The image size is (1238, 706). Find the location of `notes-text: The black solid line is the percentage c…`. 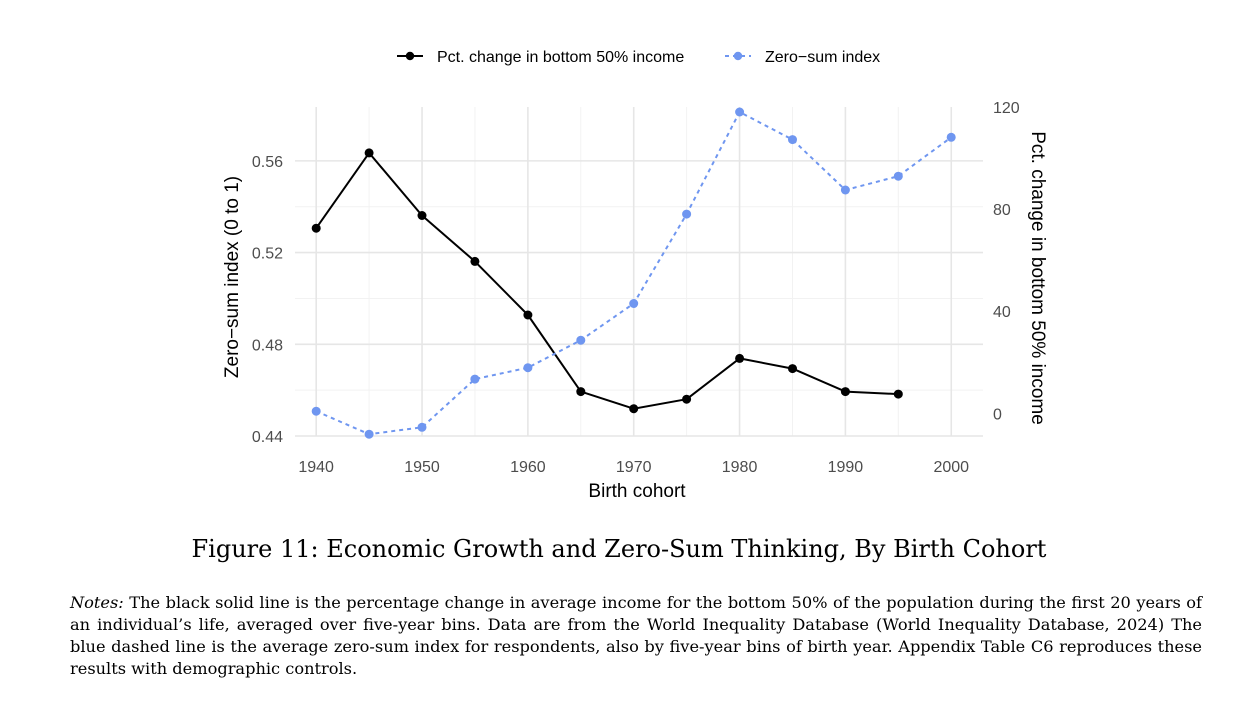

notes-text: The black solid line is the percentage c… is located at coordinates (636, 635).